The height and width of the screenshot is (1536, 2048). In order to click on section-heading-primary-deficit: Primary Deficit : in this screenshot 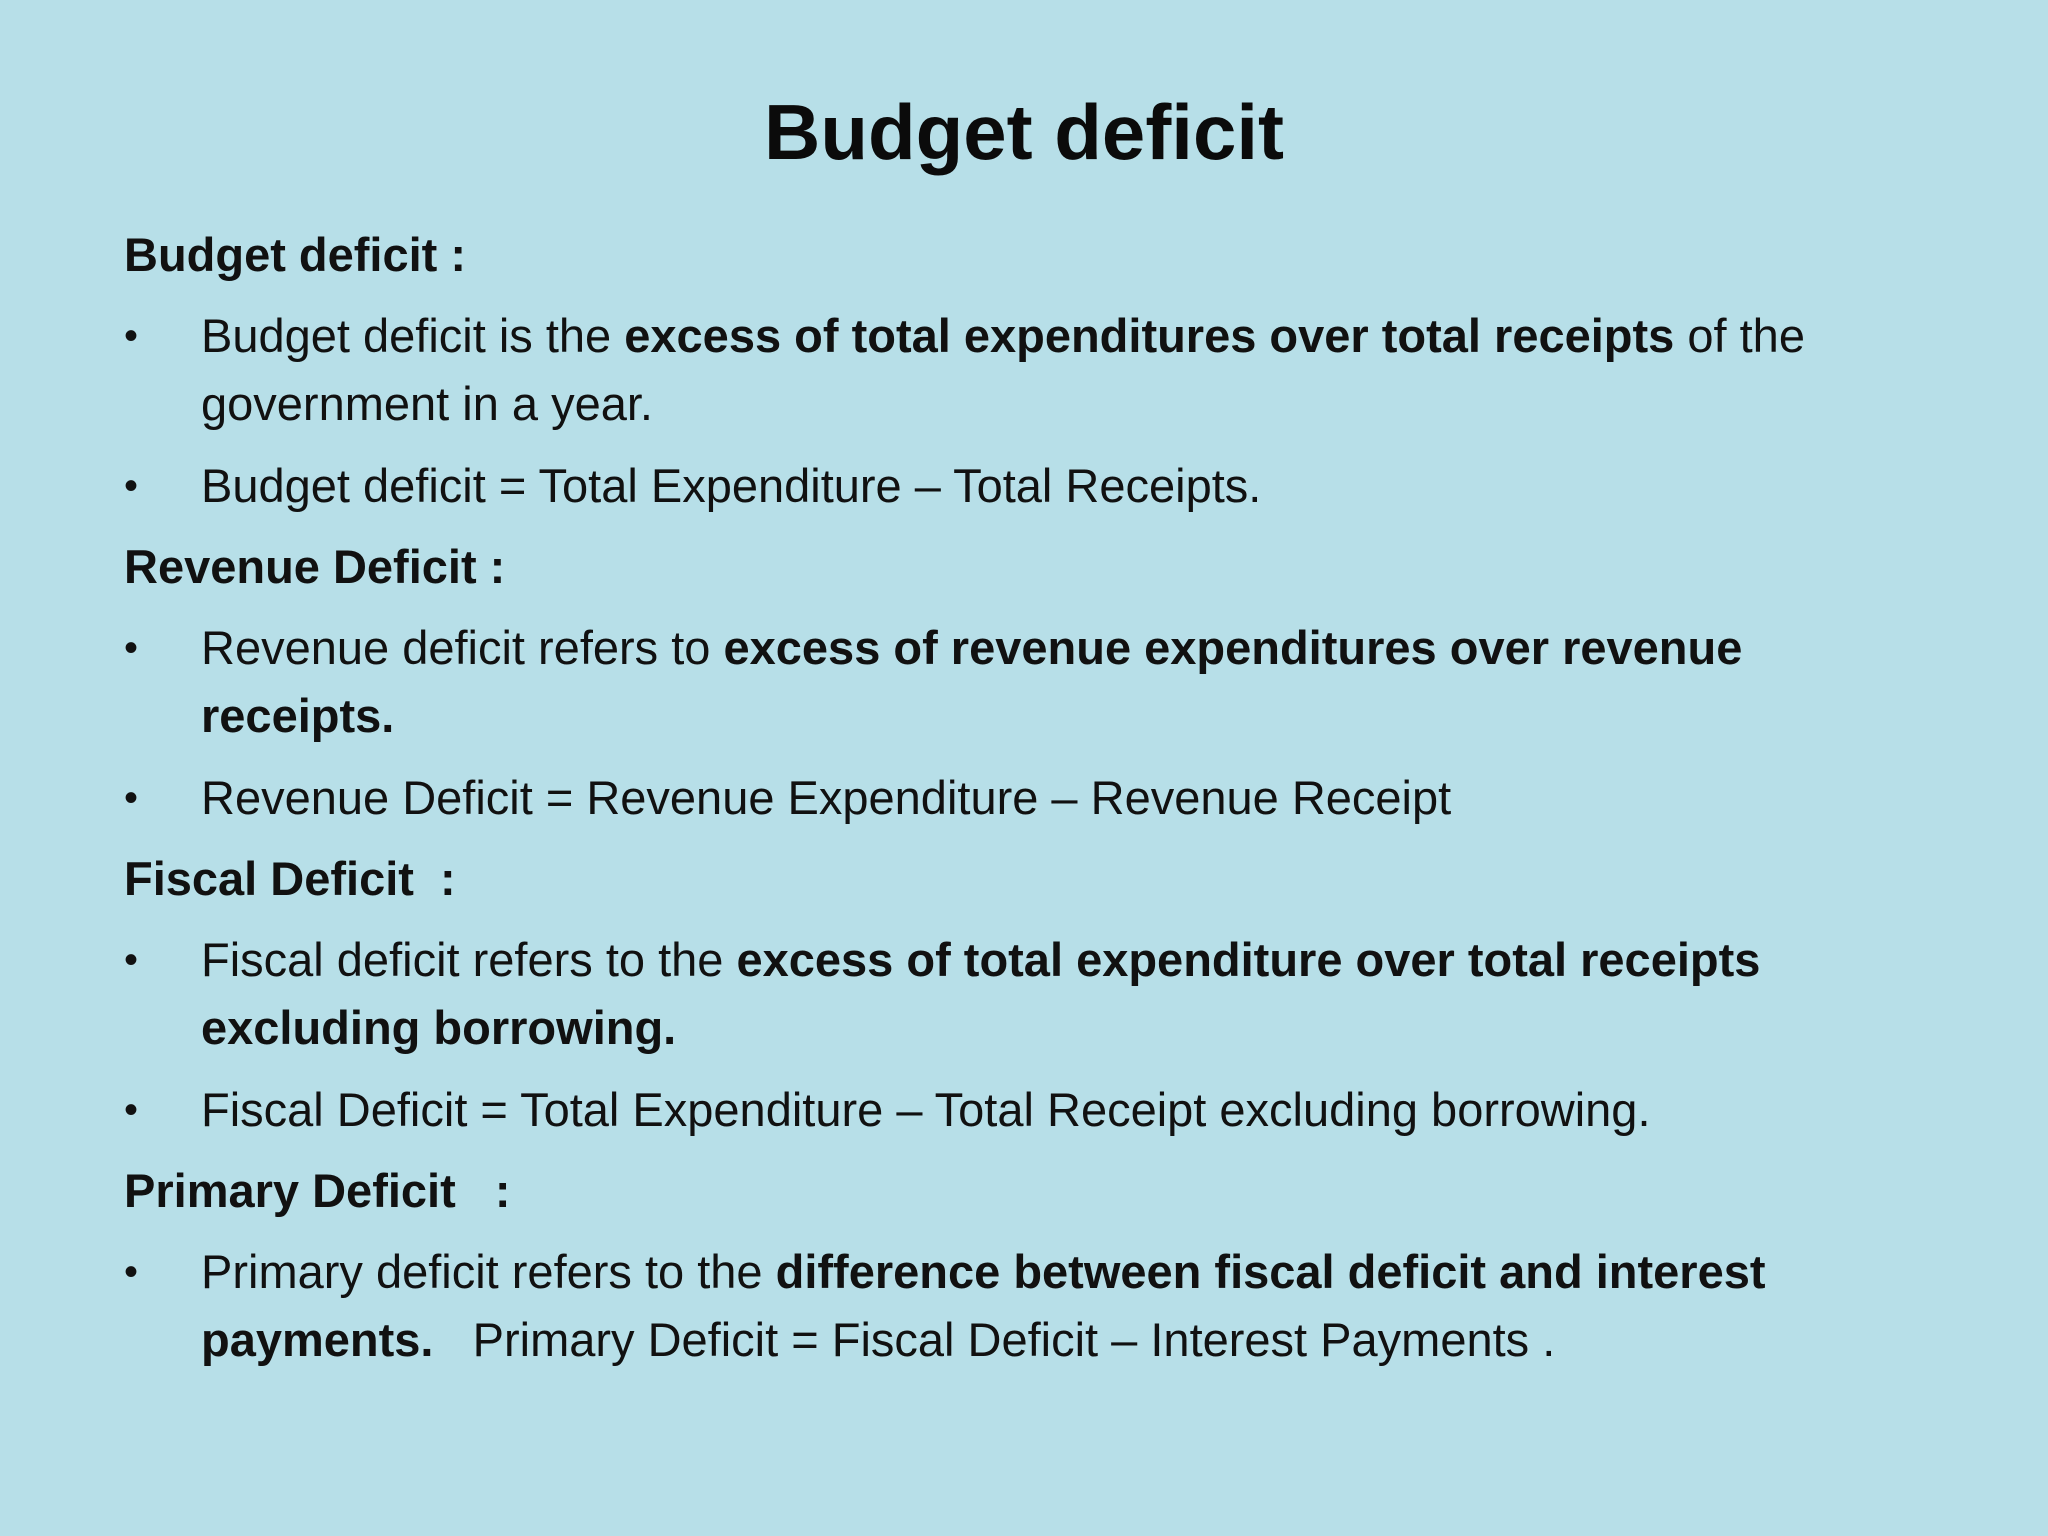, I will do `click(317, 1190)`.